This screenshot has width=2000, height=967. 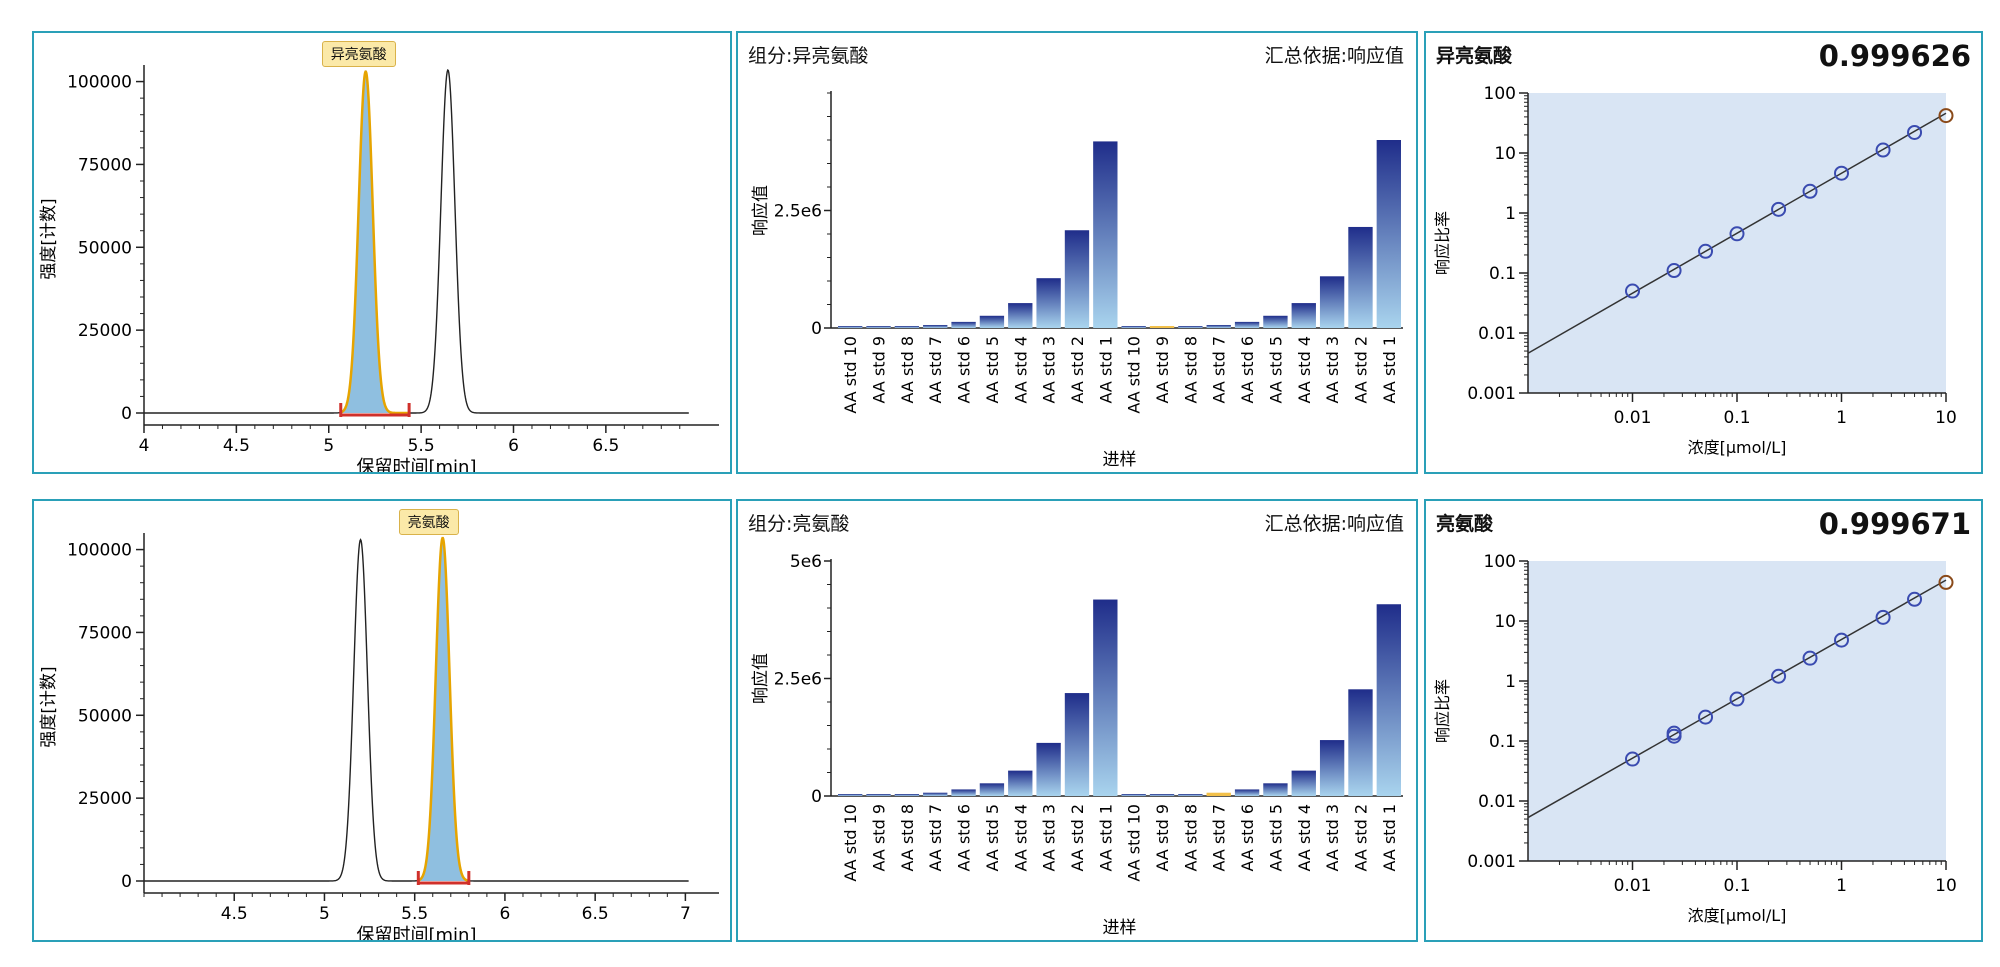 What do you see at coordinates (126, 414) in the screenshot?
I see `y-tick-label: 0` at bounding box center [126, 414].